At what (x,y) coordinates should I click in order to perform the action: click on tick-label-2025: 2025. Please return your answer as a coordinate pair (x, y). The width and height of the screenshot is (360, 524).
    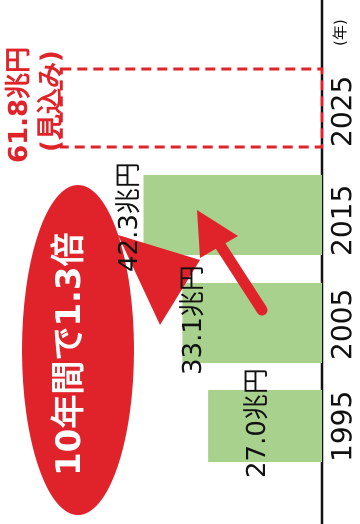
    Looking at the image, I should click on (341, 111).